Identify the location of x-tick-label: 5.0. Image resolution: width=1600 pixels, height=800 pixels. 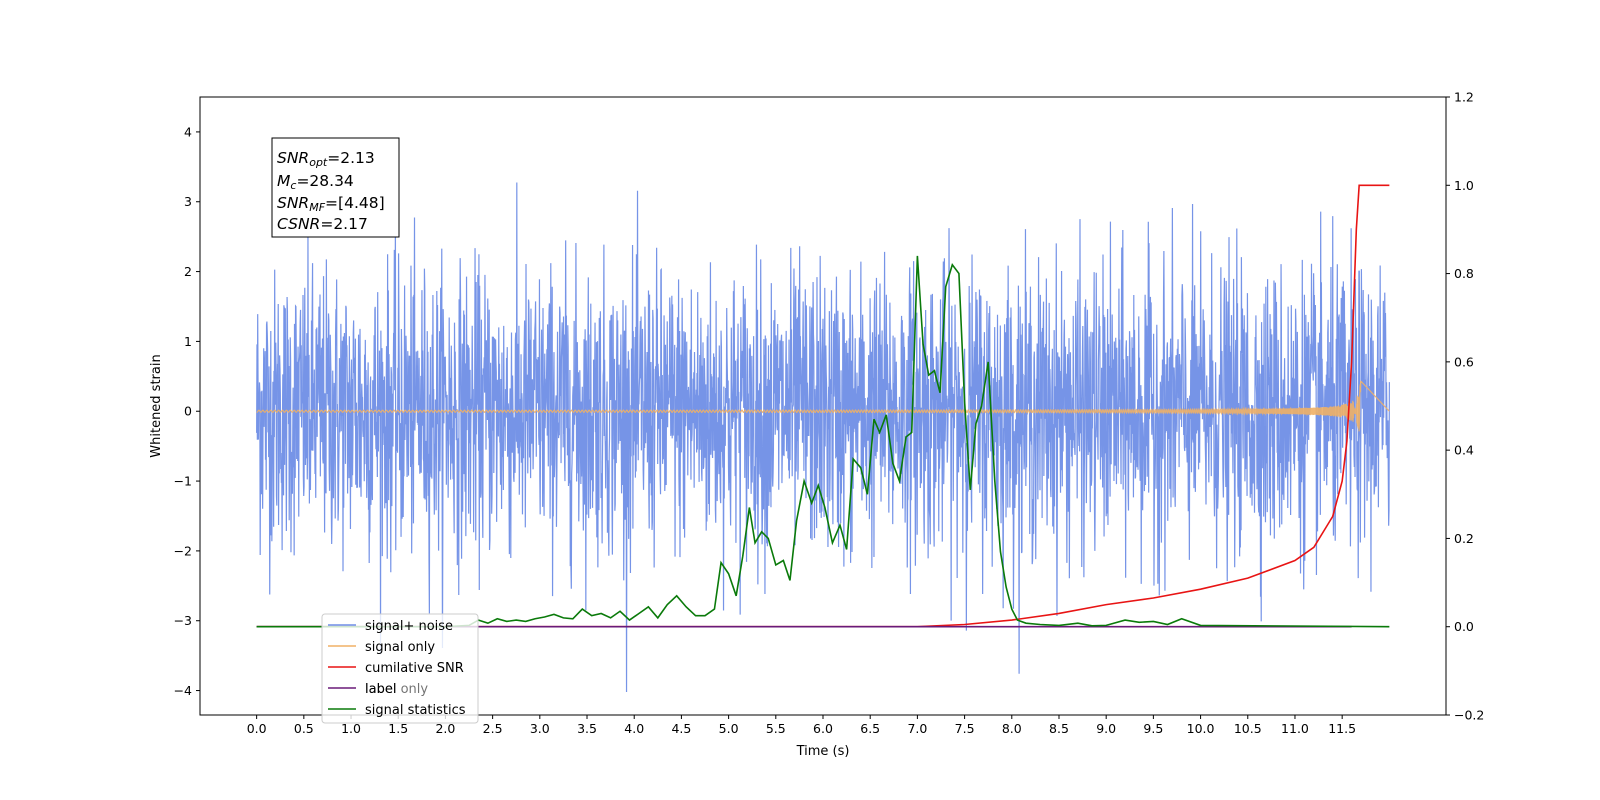
(729, 728).